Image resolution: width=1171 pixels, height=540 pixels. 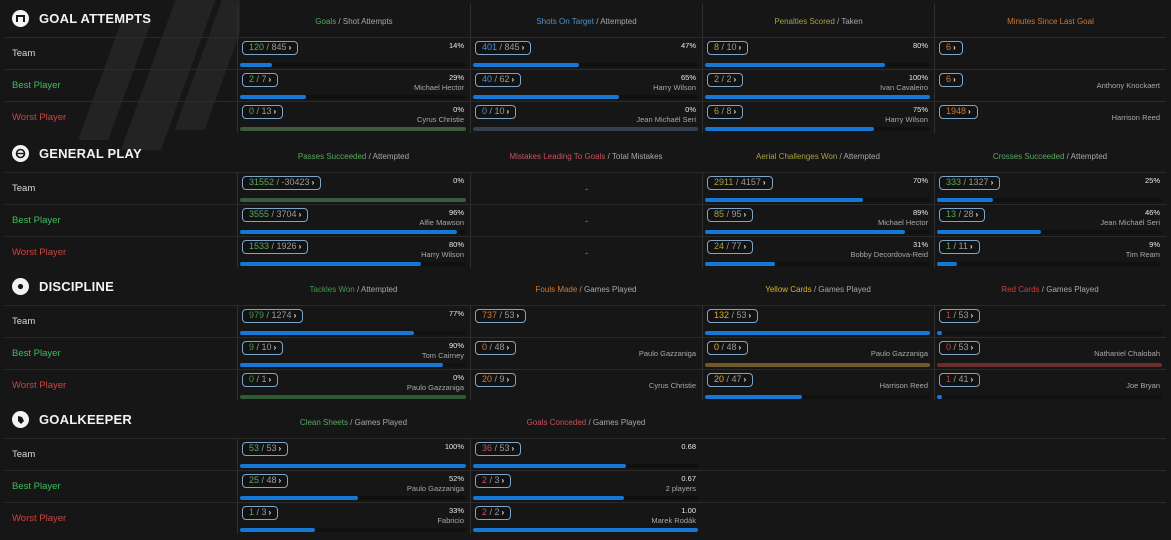 What do you see at coordinates (86, 419) in the screenshot?
I see `section-title-text: GOALKEEPER` at bounding box center [86, 419].